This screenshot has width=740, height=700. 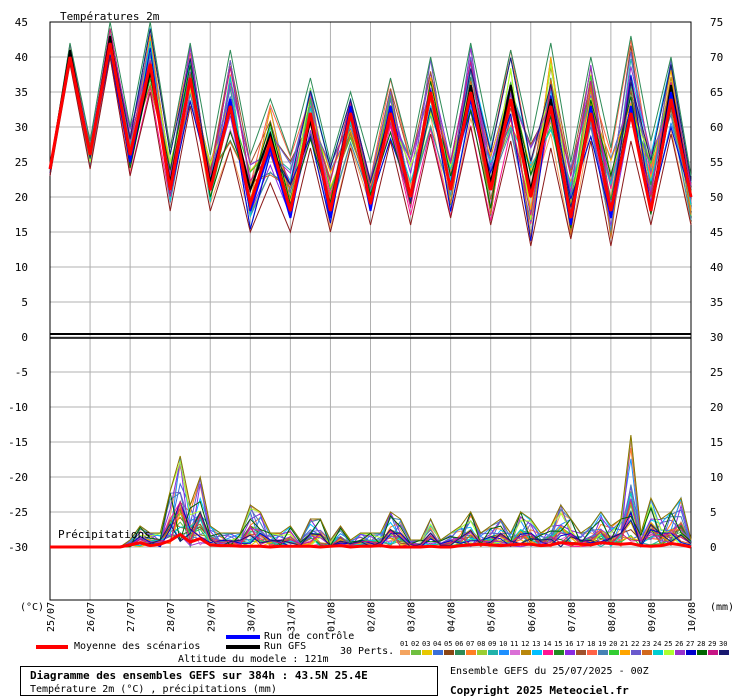 I want to click on x-tick-label: 04/08, so click(x=452, y=617).